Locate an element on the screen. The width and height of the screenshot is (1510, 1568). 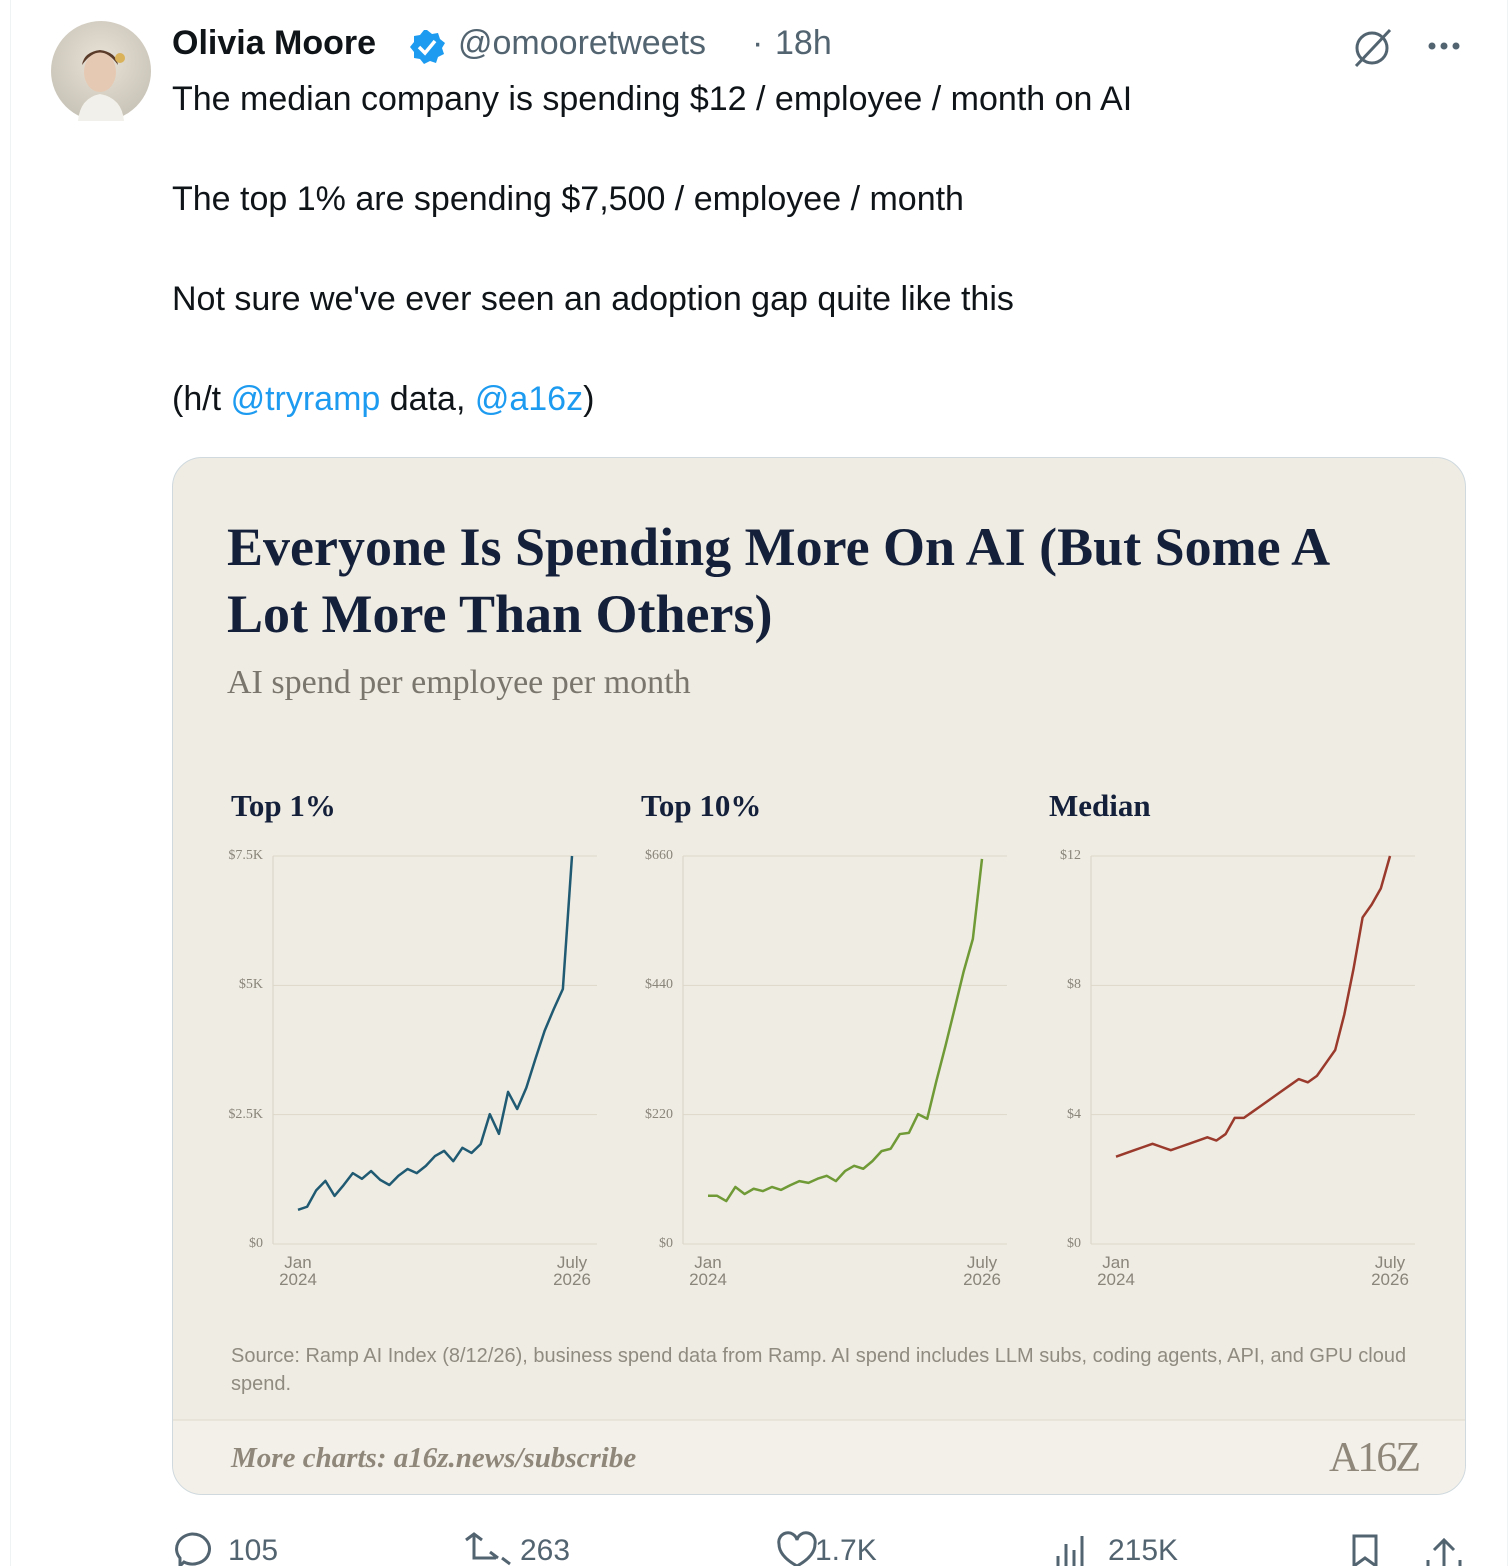
y-tick-label: $660 is located at coordinates (659, 855).